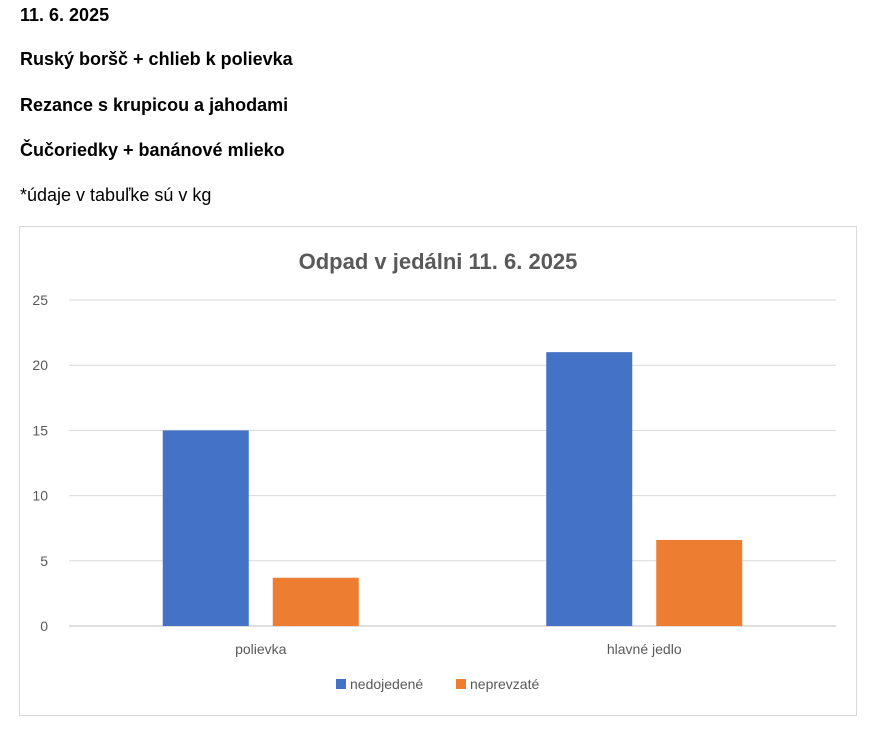 The image size is (896, 730). Describe the element at coordinates (40, 300) in the screenshot. I see `y-tick-label: 25` at that location.